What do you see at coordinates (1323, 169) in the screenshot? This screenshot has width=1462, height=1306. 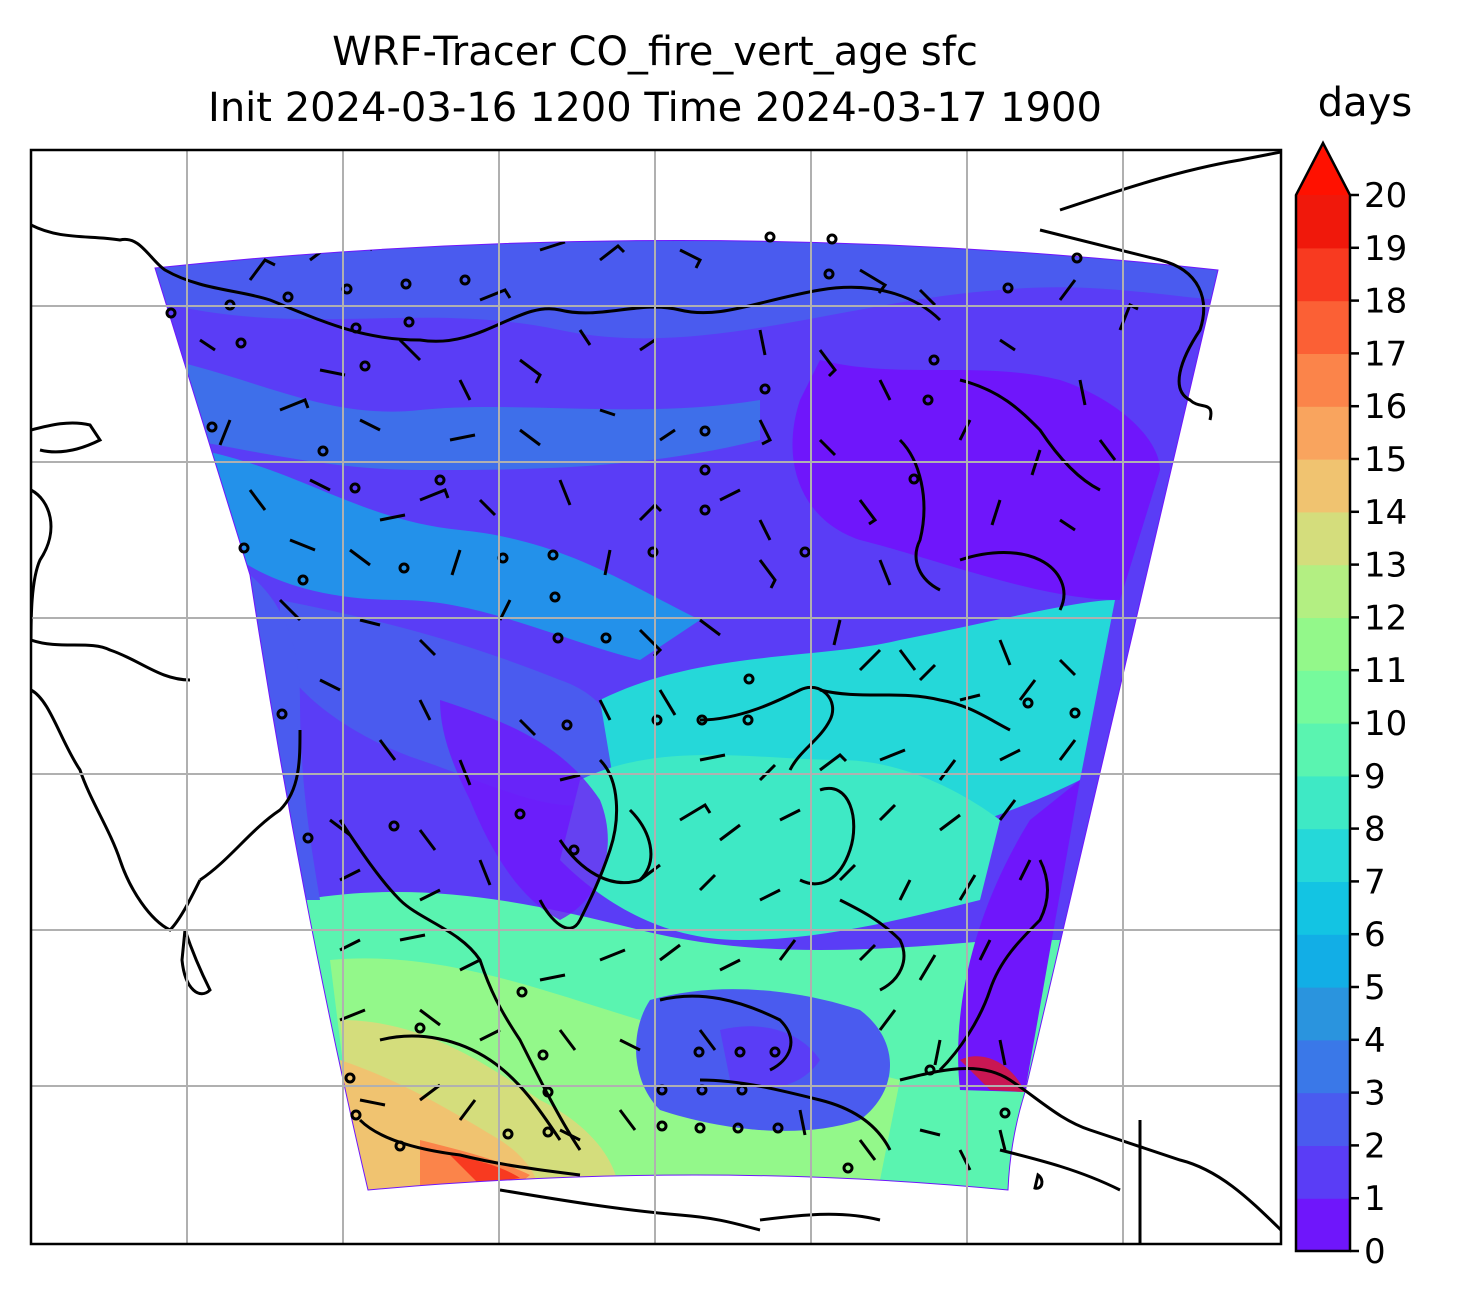 I see `colorbar-extend-arrow` at bounding box center [1323, 169].